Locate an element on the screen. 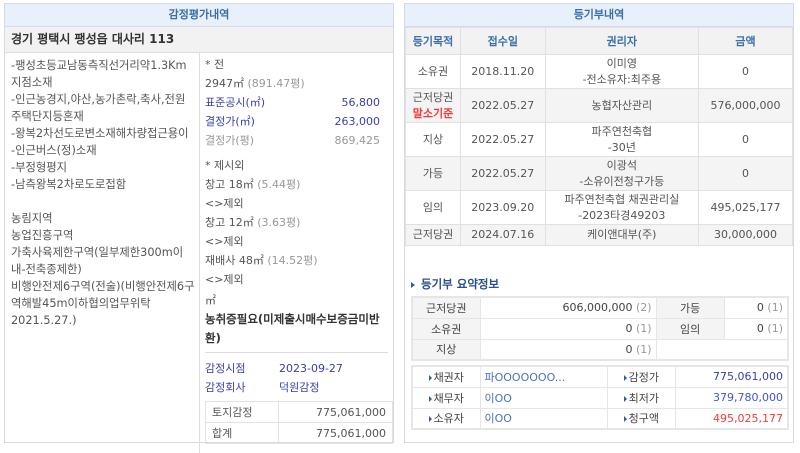 The image size is (800, 453). registry-row: 소유권 2018.11.20 이미영 -전소유자:최주용 0 is located at coordinates (599, 71).